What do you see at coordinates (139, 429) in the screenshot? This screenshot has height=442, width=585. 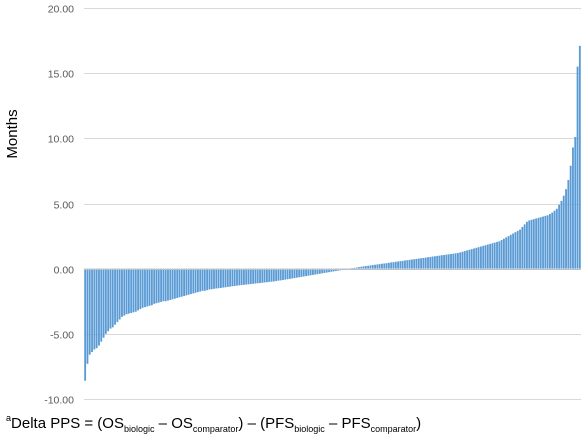 I see `footnote-subscript: biologic` at bounding box center [139, 429].